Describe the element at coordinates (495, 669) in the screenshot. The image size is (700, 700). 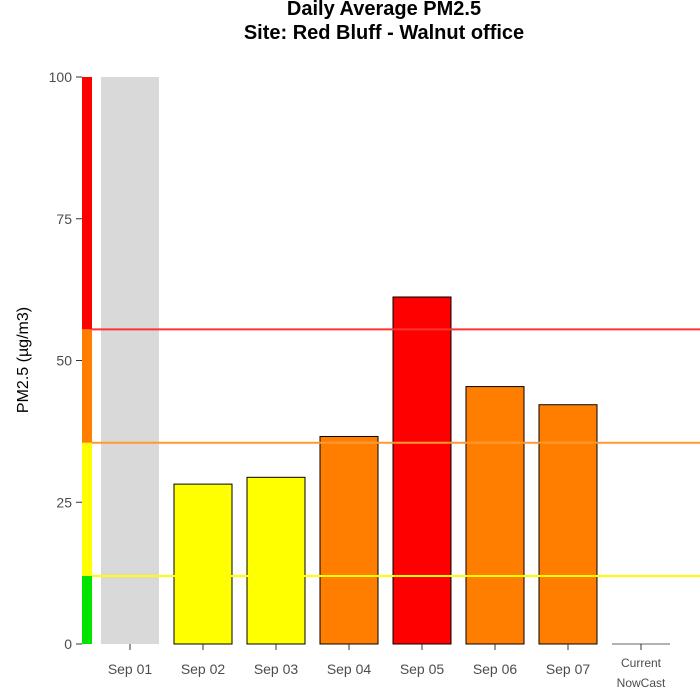
I see `x-tick-label-5: Sep 06` at that location.